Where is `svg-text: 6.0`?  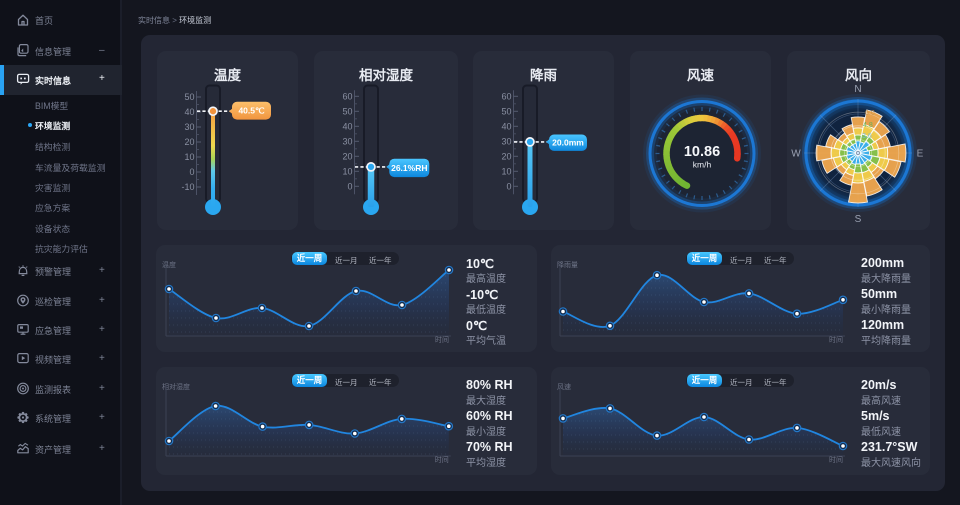
svg-text: 6.0 is located at coordinates (870, 113).